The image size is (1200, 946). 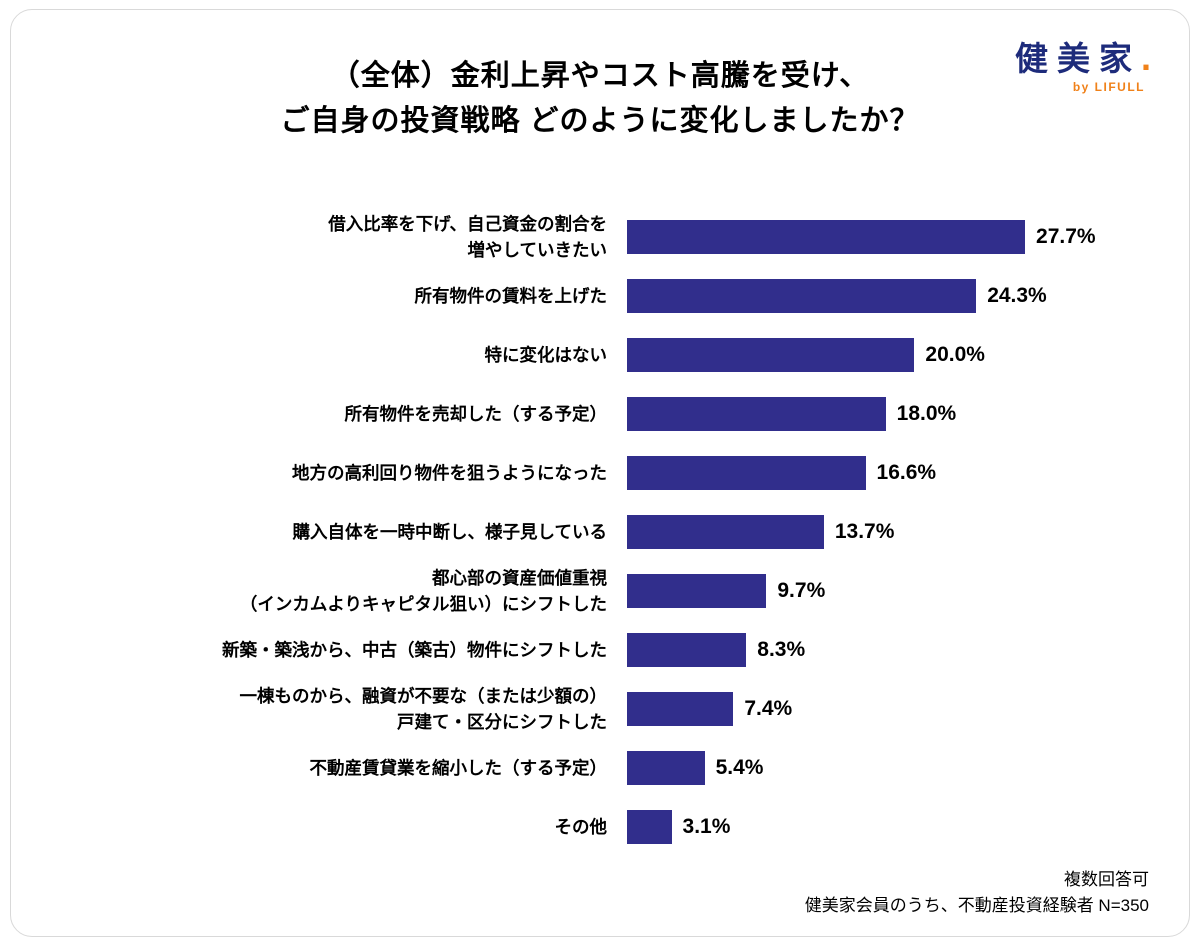 What do you see at coordinates (1108, 86) in the screenshot?
I see `brand-byline: by LIFULL` at bounding box center [1108, 86].